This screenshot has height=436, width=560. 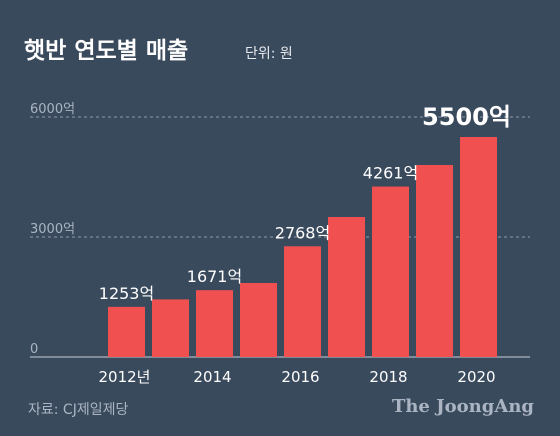 What do you see at coordinates (390, 173) in the screenshot?
I see `data-label: 4261억` at bounding box center [390, 173].